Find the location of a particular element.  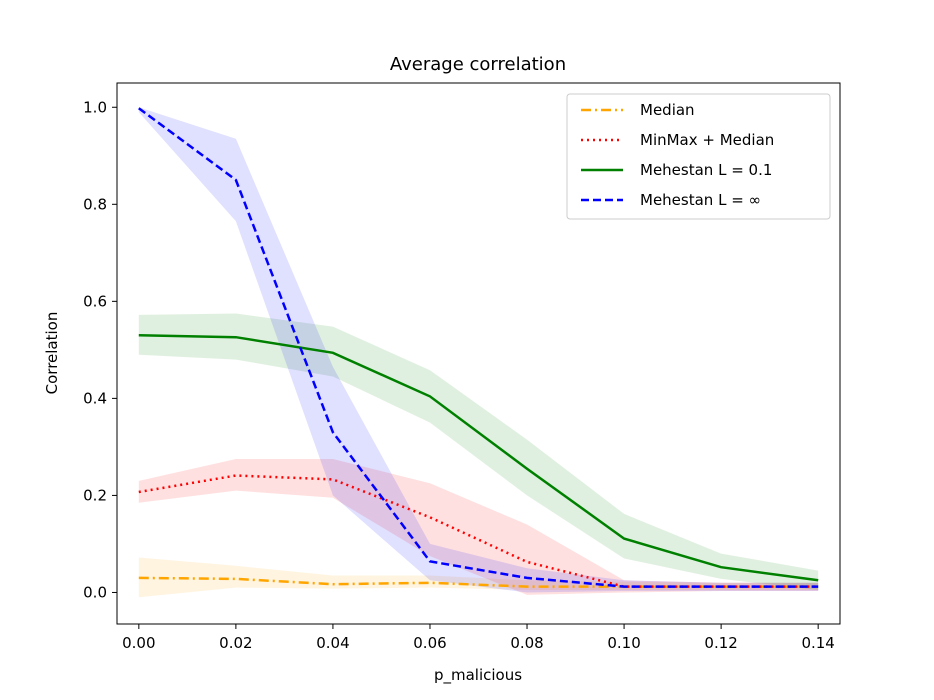

y-axis-label: Correlation is located at coordinates (52, 353).